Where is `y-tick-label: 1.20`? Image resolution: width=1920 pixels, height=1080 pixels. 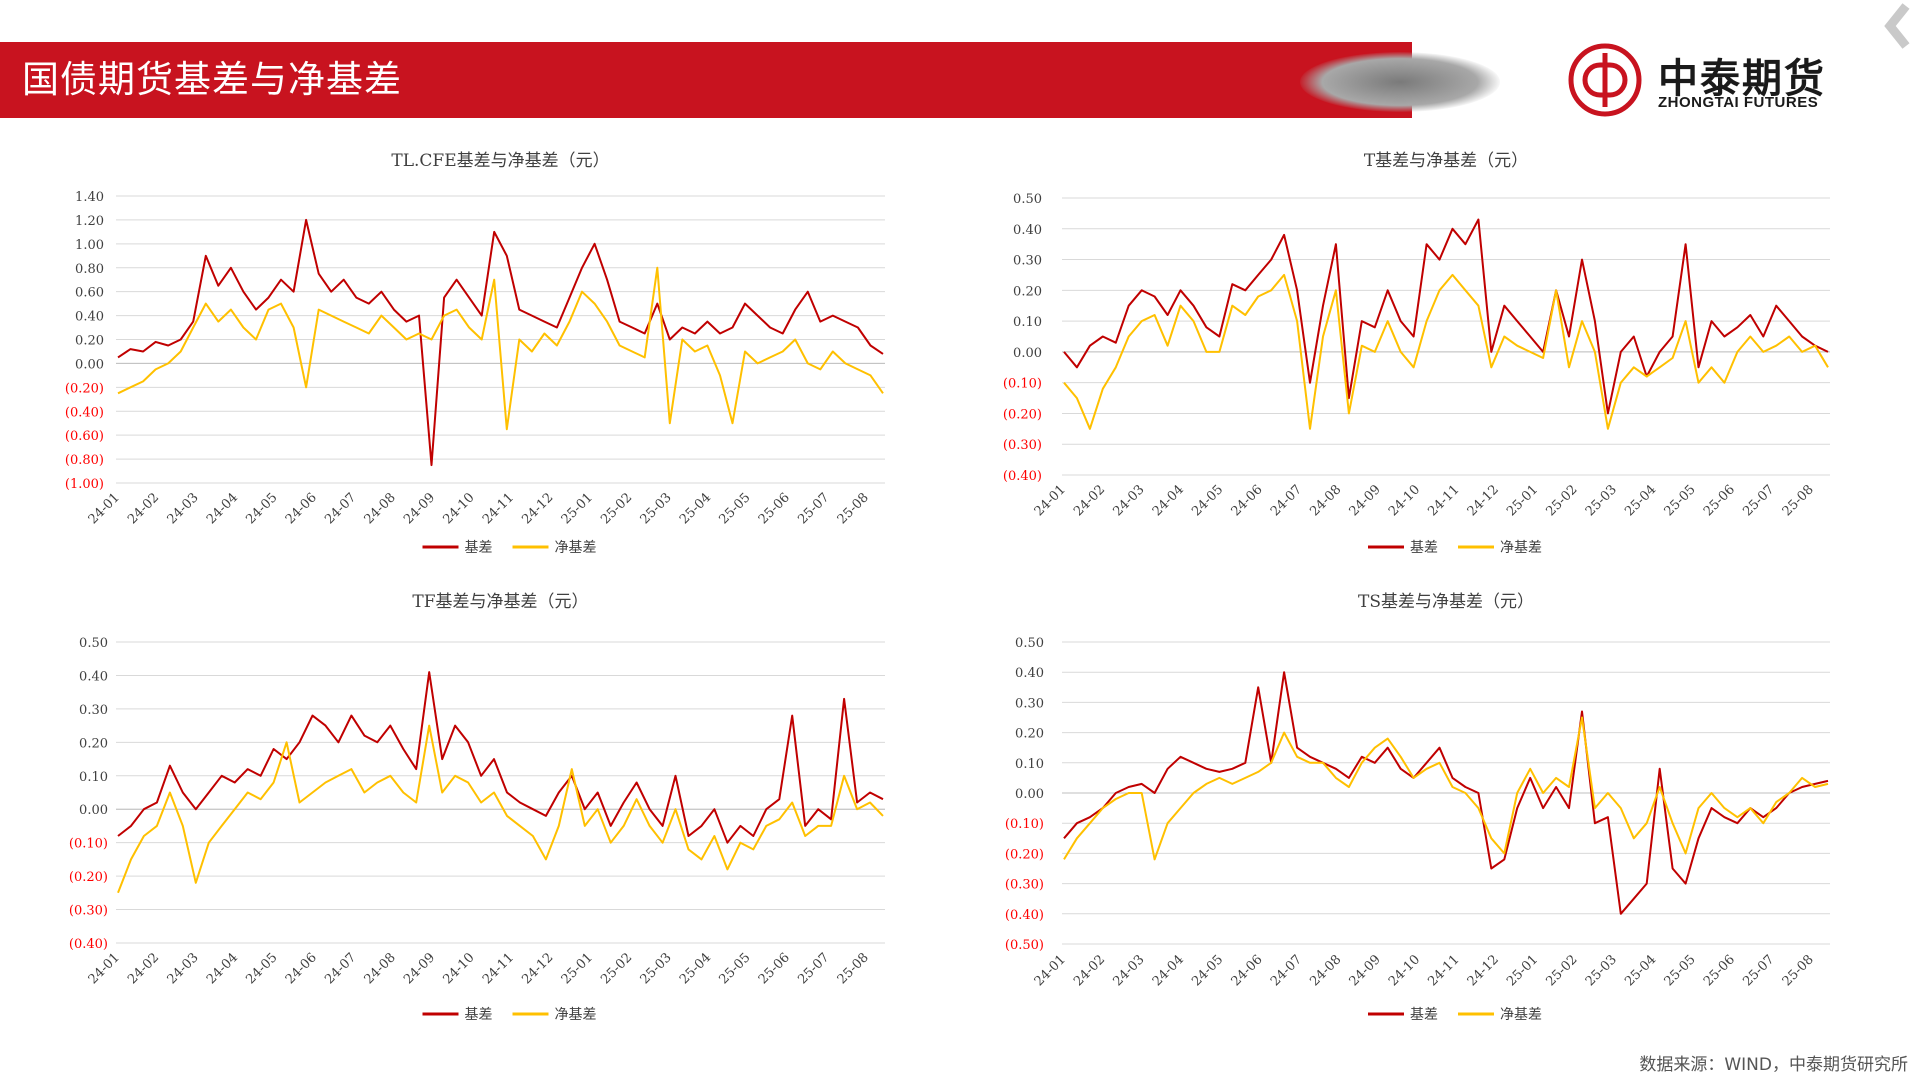
y-tick-label: 1.20 is located at coordinates (89, 221).